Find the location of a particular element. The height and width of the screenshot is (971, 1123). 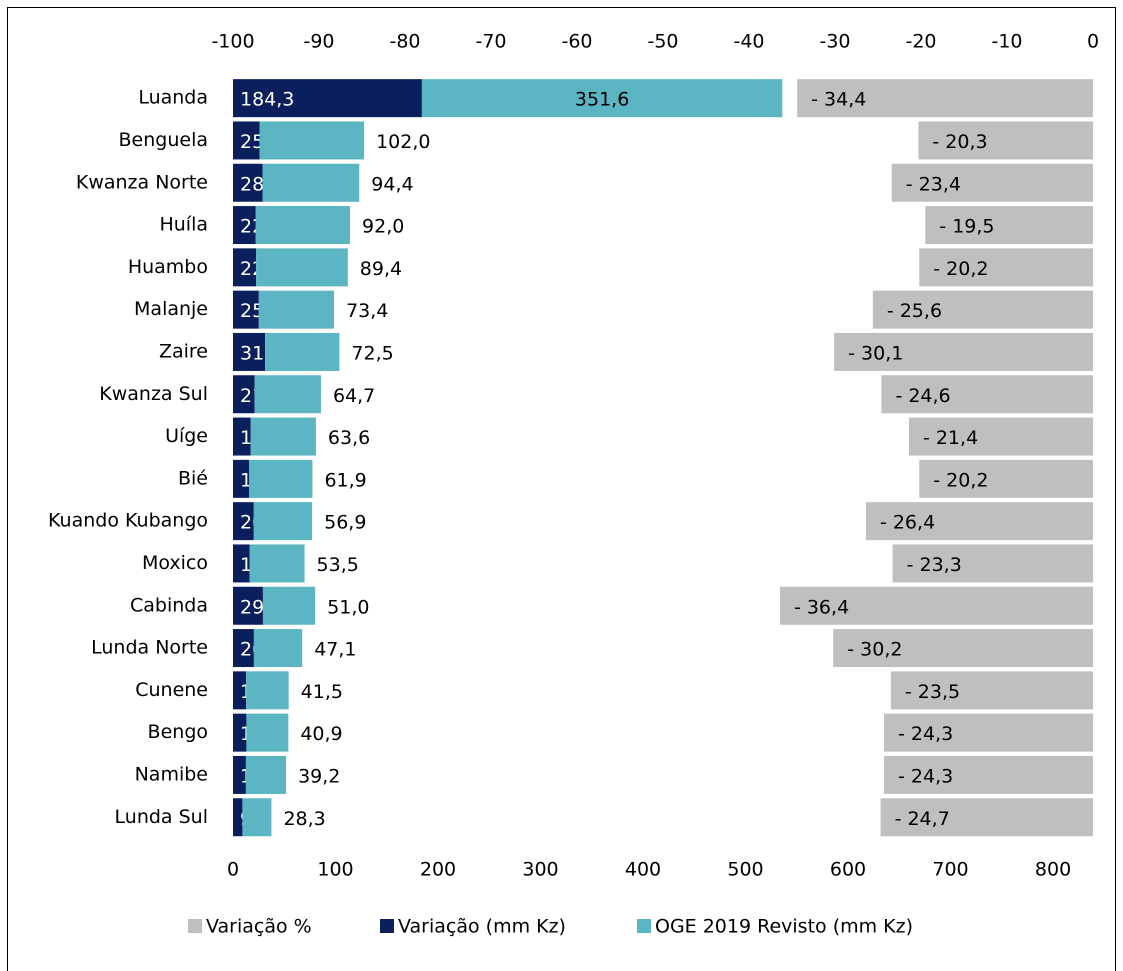

x2-tick-label: -60 is located at coordinates (576, 42).